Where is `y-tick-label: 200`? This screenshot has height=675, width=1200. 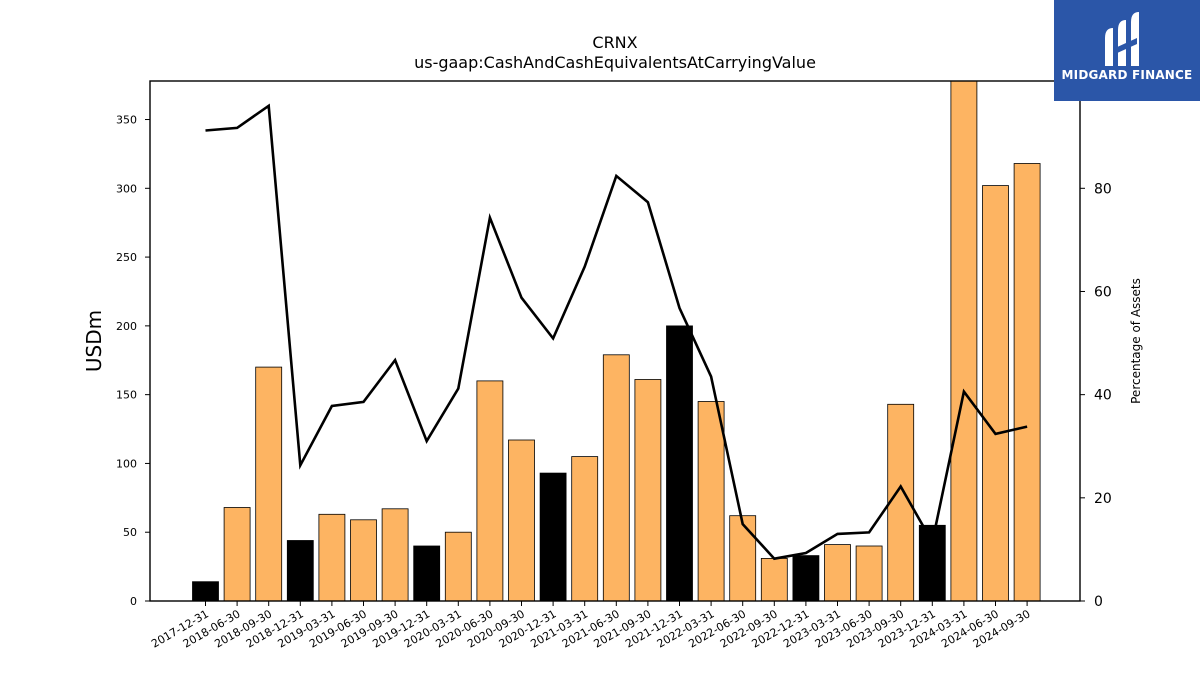
y-tick-label: 200 is located at coordinates (126, 326).